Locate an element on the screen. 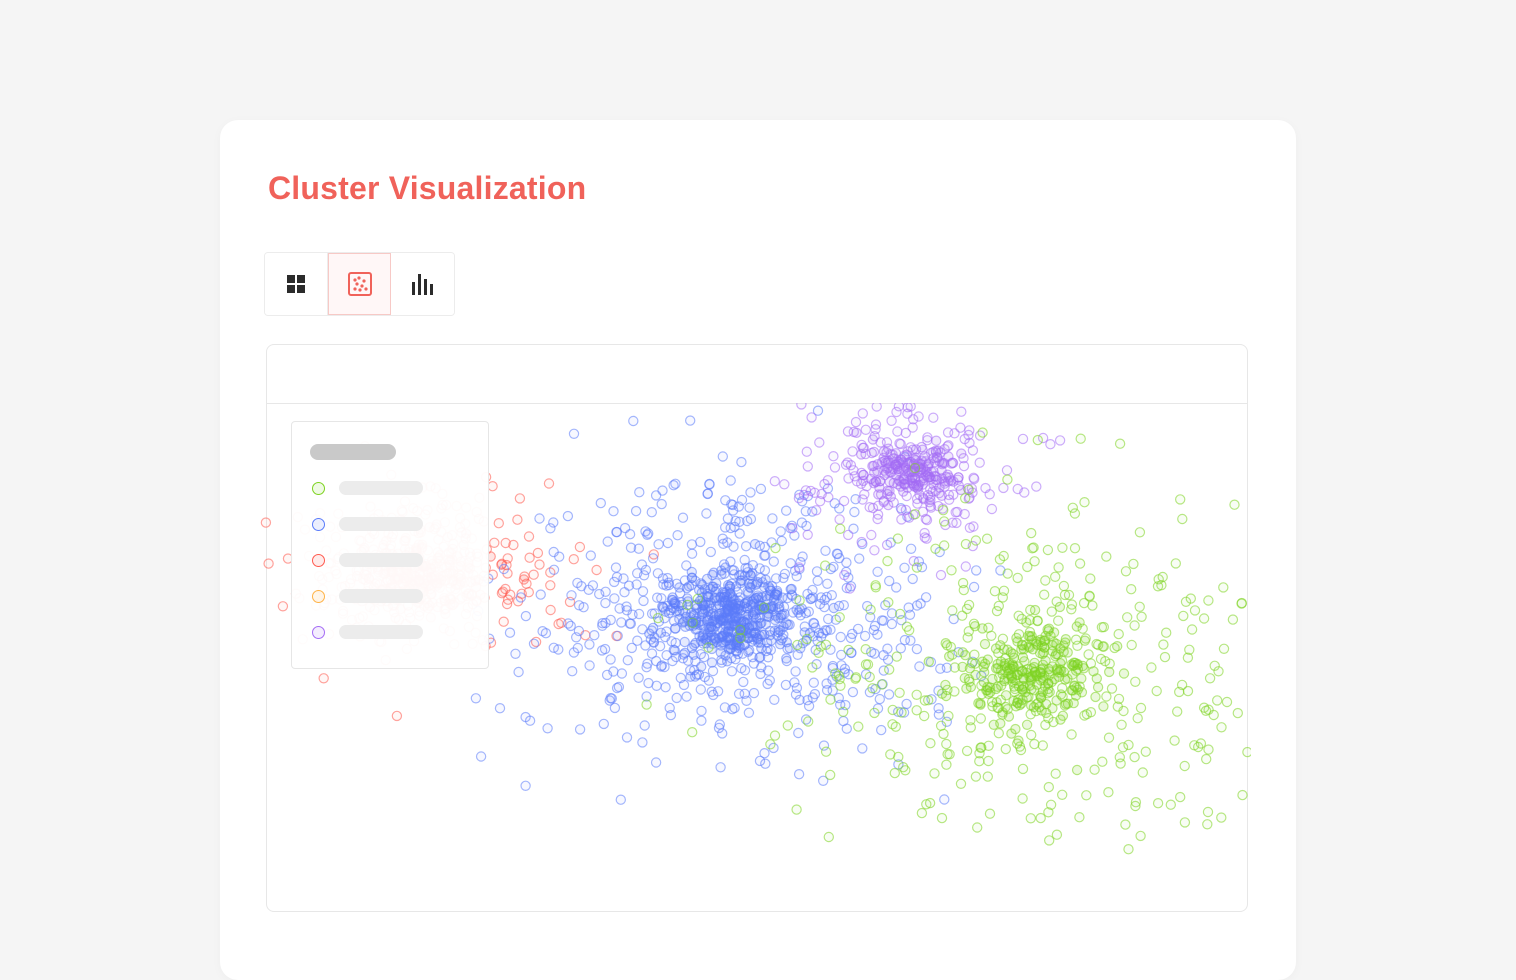 Image resolution: width=1516 pixels, height=980 pixels. legend-item-orange is located at coordinates (367, 596).